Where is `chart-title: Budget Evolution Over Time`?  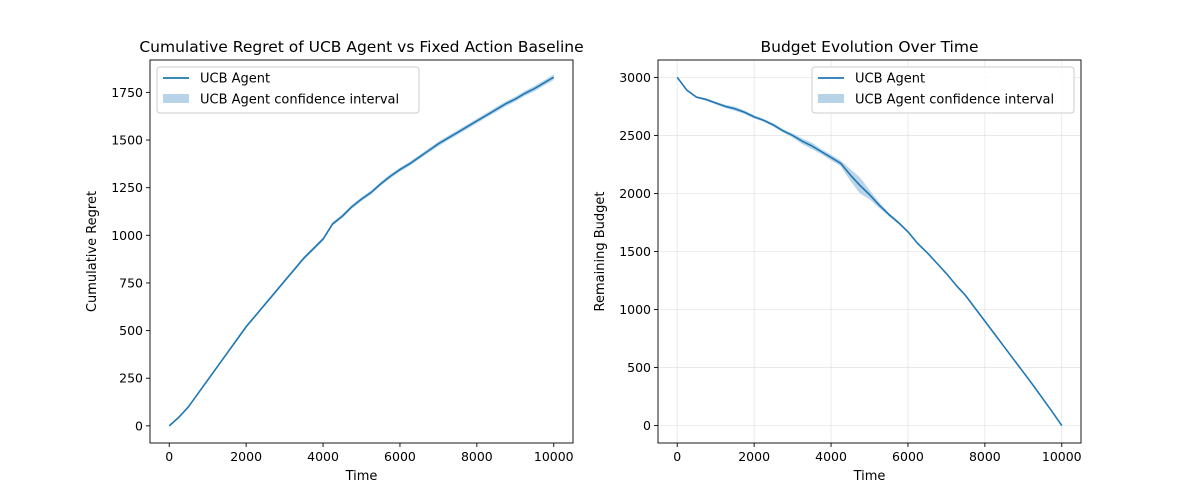
chart-title: Budget Evolution Over Time is located at coordinates (869, 47).